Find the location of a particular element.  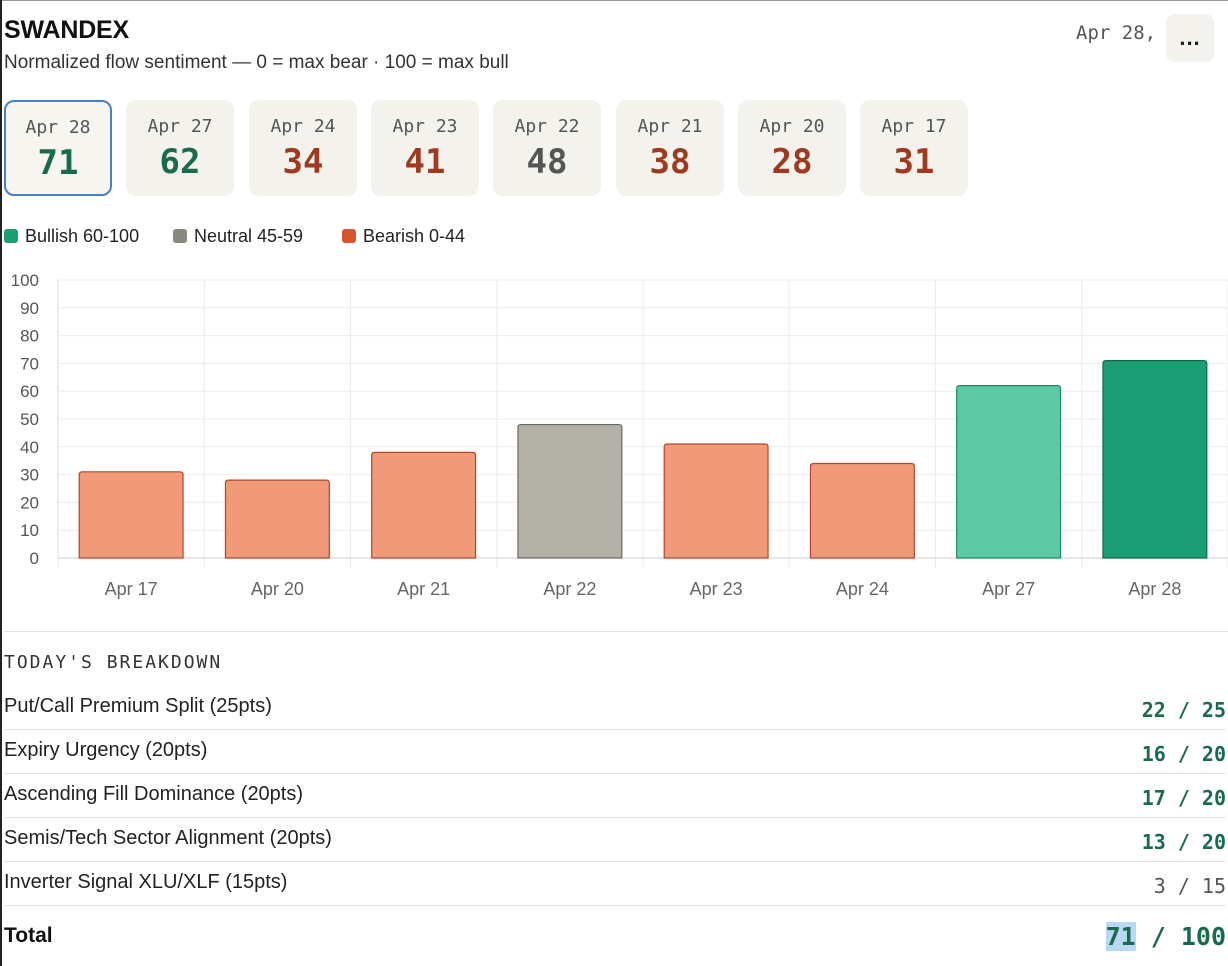

legend-item-bearish: Bearish 0-44 is located at coordinates (403, 236).